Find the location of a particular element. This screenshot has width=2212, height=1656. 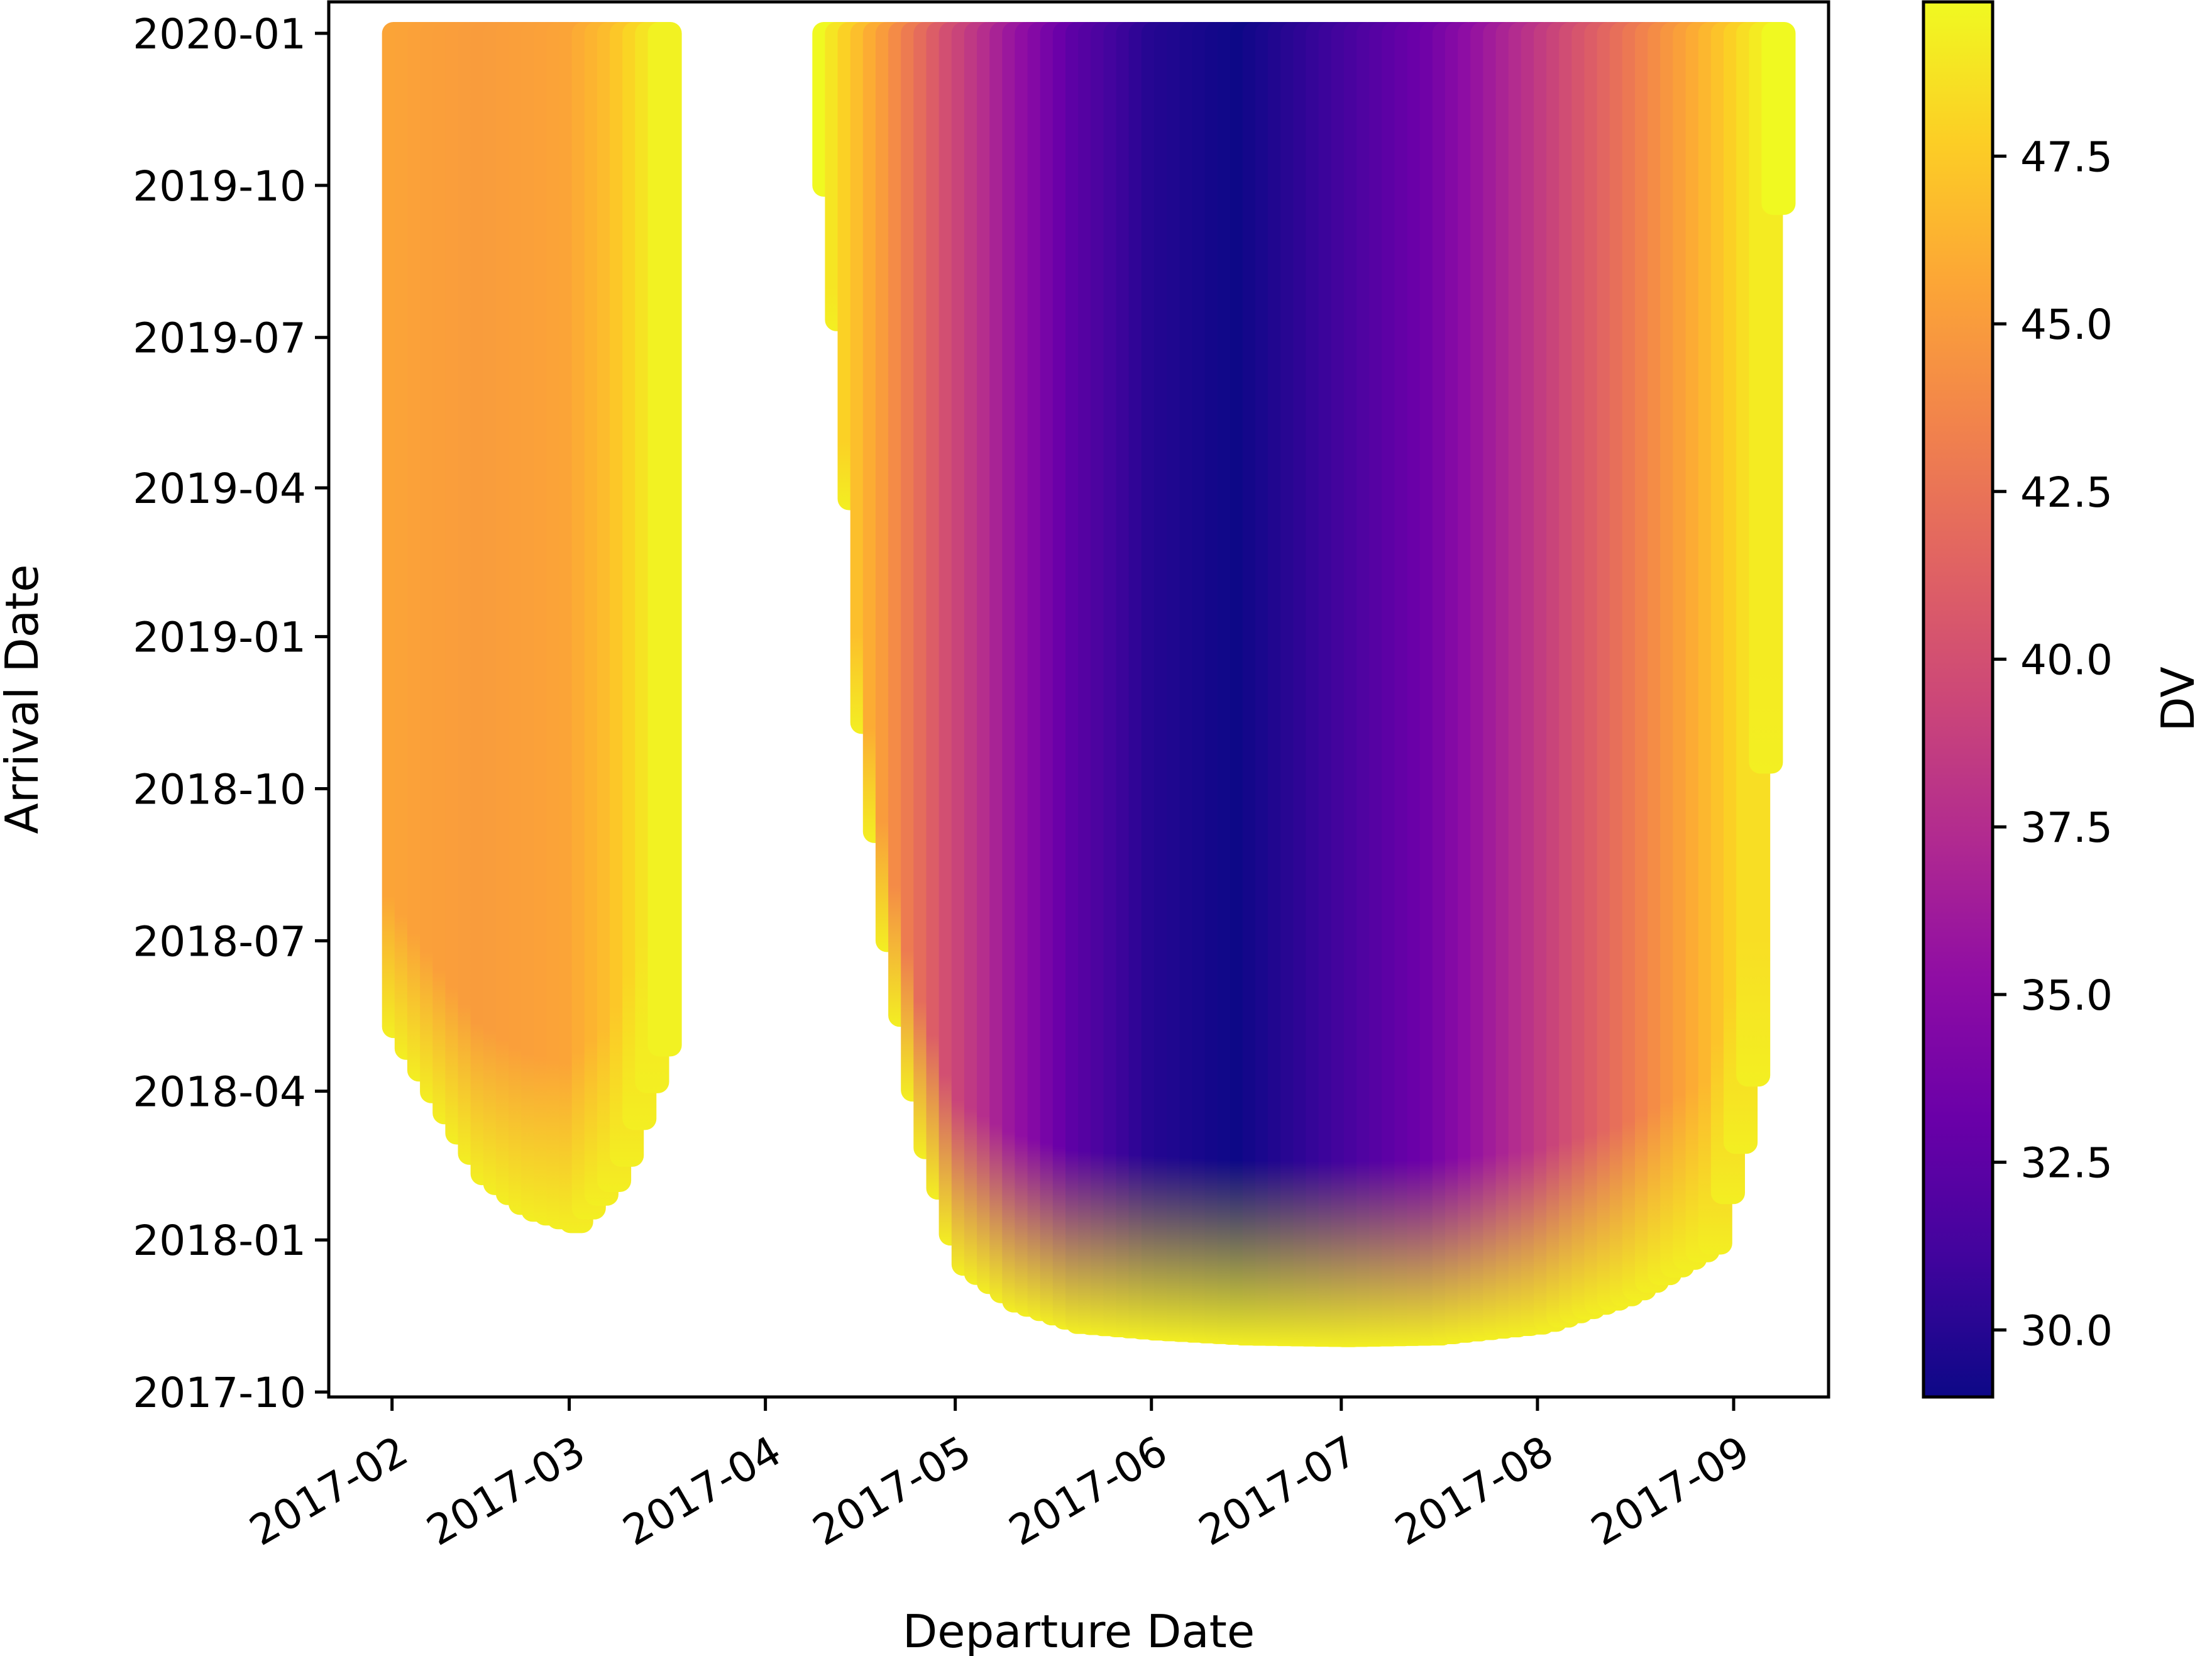

colorbar-tick-label: 42.5 is located at coordinates (2066, 492).